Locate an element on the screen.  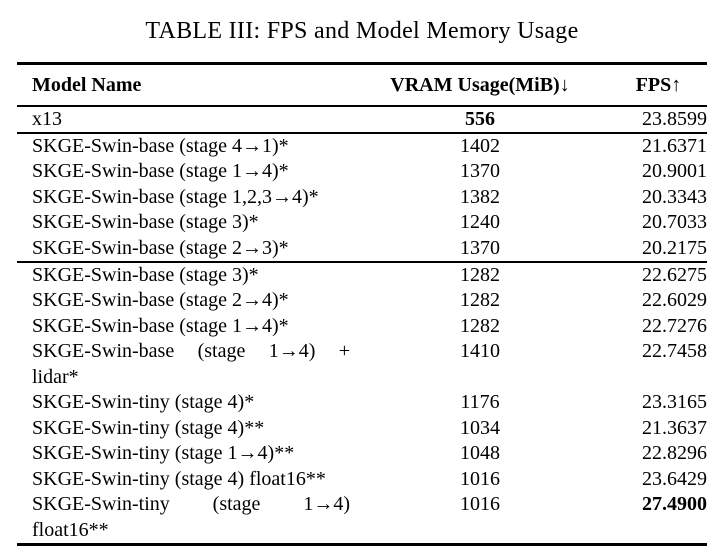
fps-value: 22.8296 is located at coordinates (674, 453).